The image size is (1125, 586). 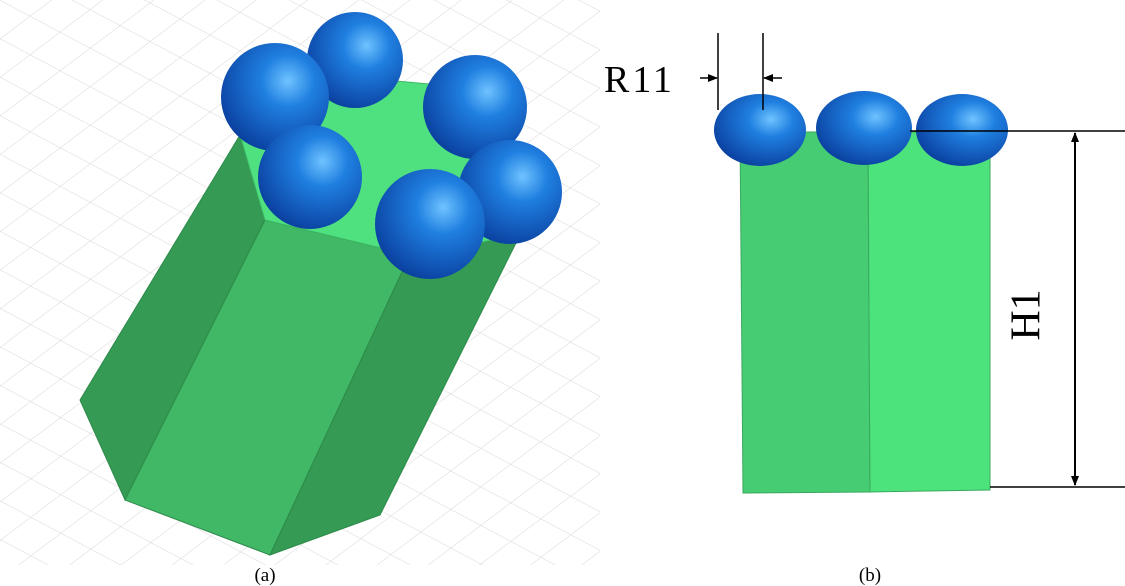 What do you see at coordinates (870, 575) in the screenshot?
I see `caption-b: (b)` at bounding box center [870, 575].